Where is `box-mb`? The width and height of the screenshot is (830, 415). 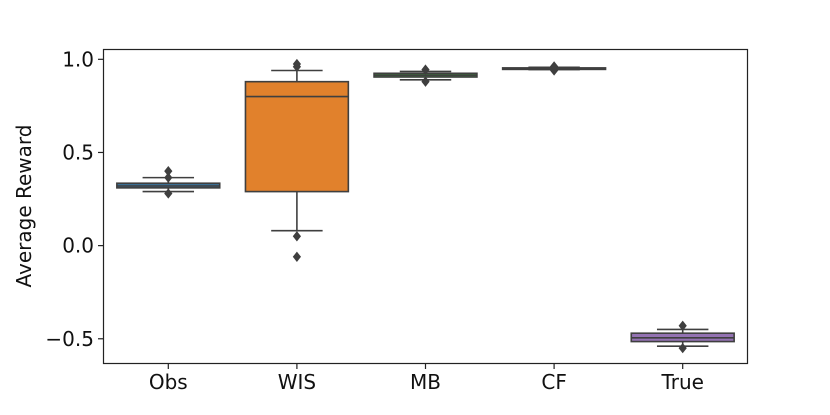 box-mb is located at coordinates (425, 75).